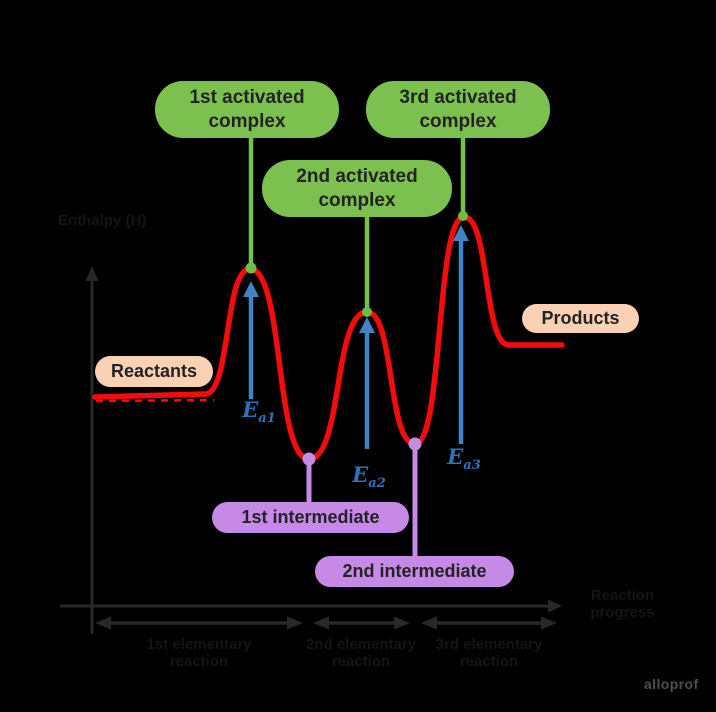 This screenshot has width=716, height=712. I want to click on valley-2-dot, so click(415, 444).